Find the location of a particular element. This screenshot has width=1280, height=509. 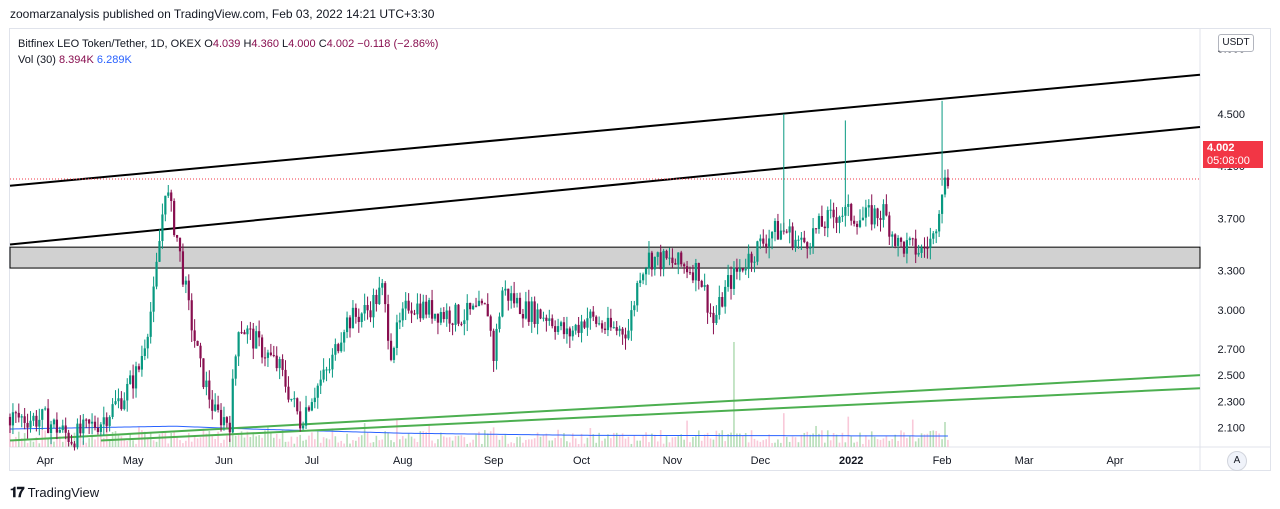

support-trendline is located at coordinates (605, 408).